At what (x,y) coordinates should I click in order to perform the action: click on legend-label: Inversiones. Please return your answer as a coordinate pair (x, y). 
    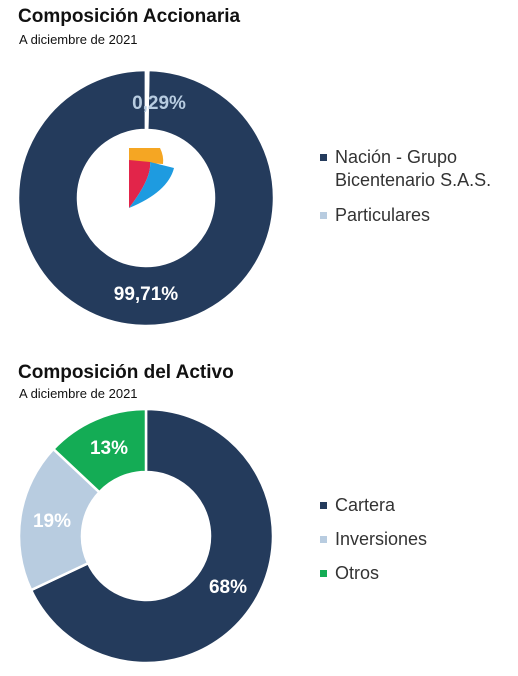
    Looking at the image, I should click on (381, 539).